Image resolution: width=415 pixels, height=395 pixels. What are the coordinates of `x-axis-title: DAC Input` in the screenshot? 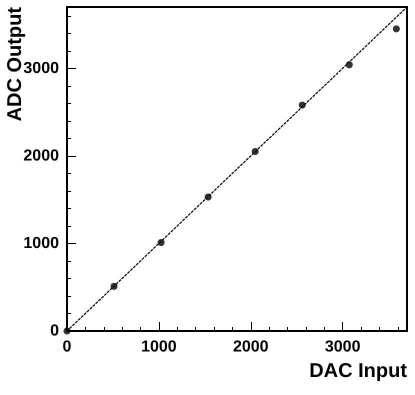 It's located at (358, 371).